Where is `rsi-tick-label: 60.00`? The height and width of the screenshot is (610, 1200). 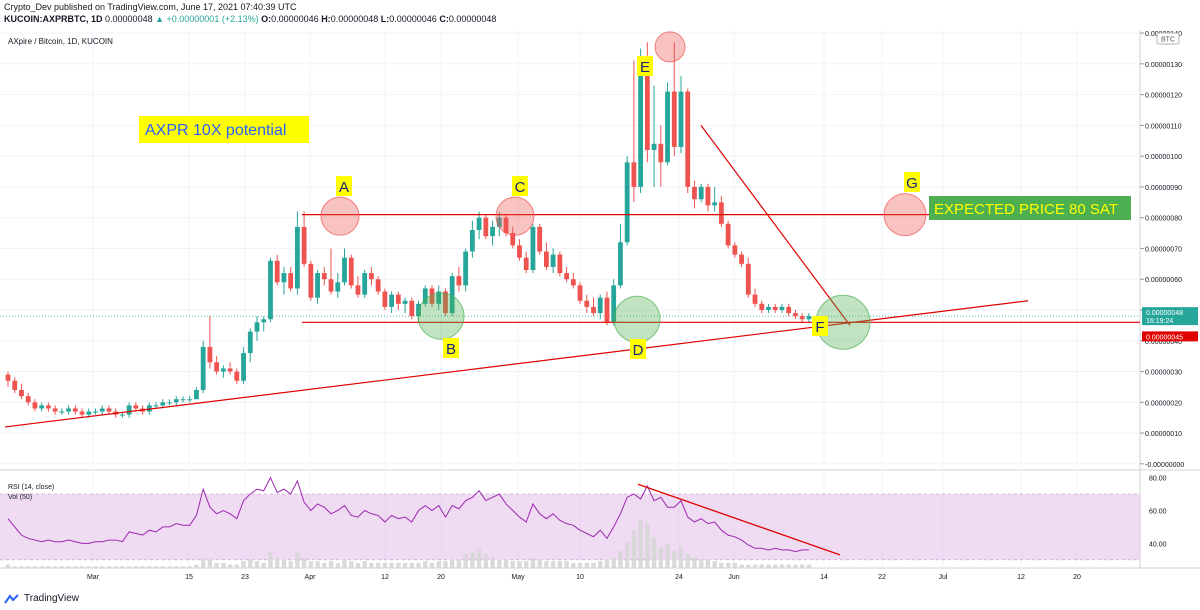 rsi-tick-label: 60.00 is located at coordinates (1158, 512).